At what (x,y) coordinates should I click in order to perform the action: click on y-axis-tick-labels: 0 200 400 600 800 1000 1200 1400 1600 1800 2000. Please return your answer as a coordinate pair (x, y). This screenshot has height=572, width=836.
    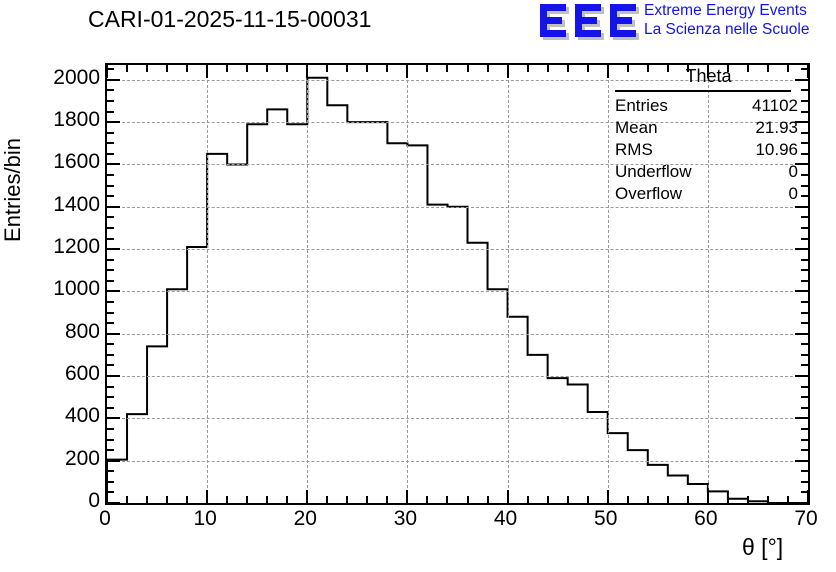
    Looking at the image, I should click on (50, 287).